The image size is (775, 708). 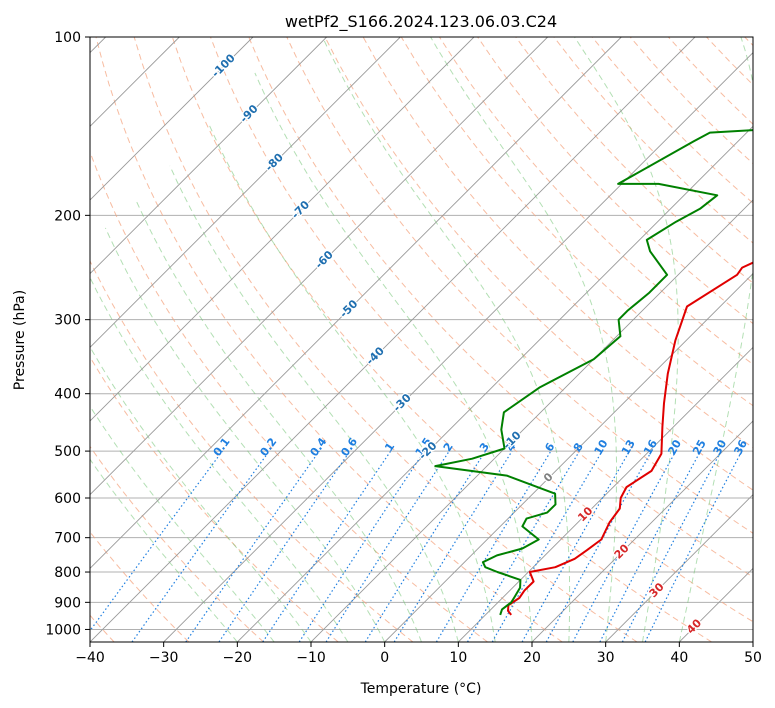 I want to click on x-axis: −40 −30 −20 −10 0 10 20 30 40 50, so click(x=418, y=654).